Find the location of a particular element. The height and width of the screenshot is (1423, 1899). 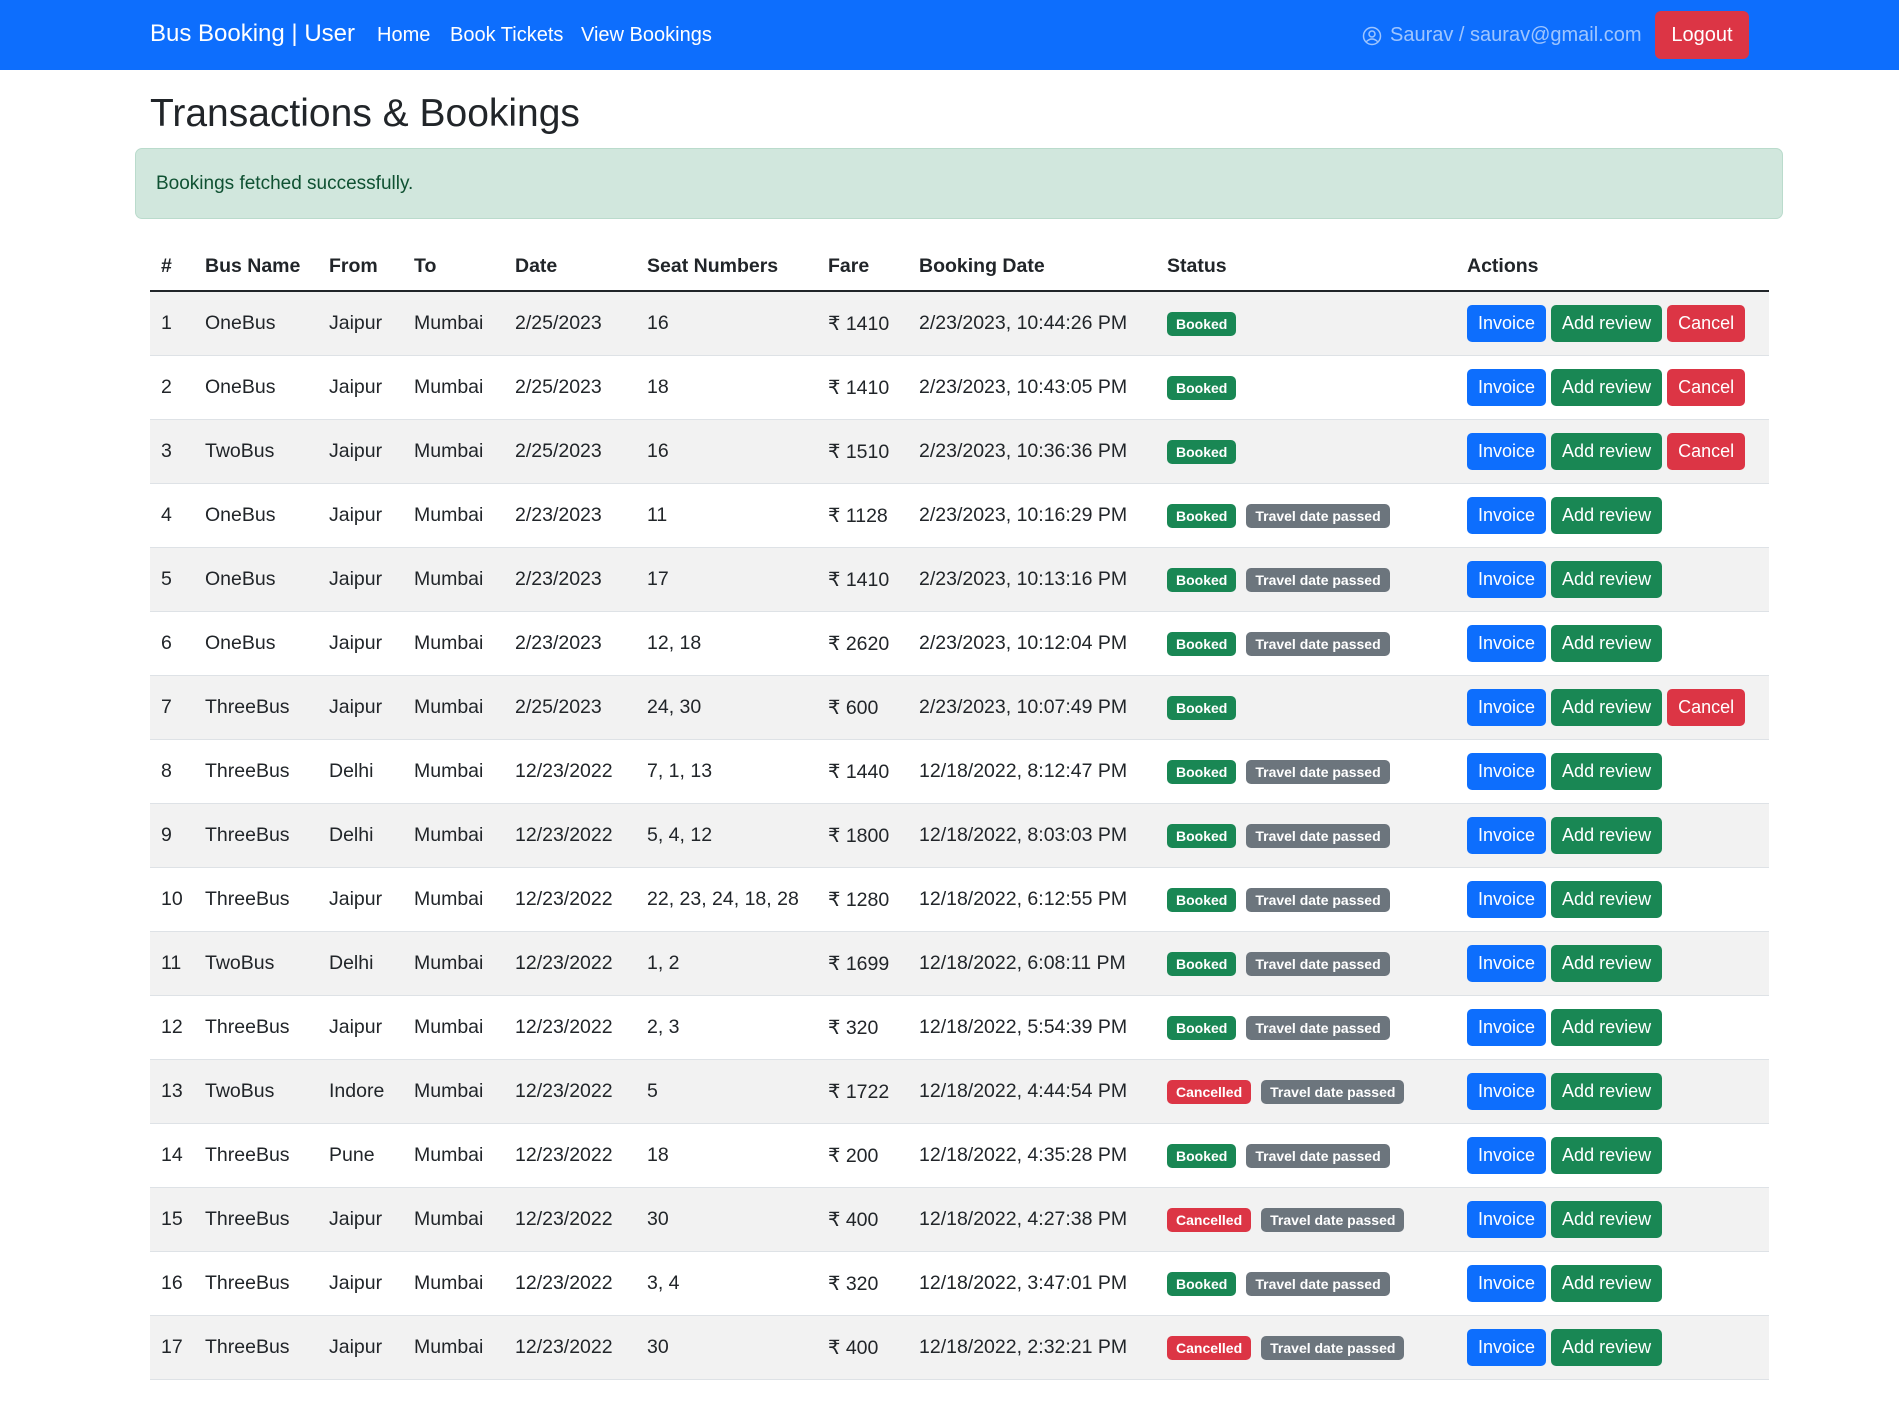

cell: ThreeBus is located at coordinates (256, 1219).